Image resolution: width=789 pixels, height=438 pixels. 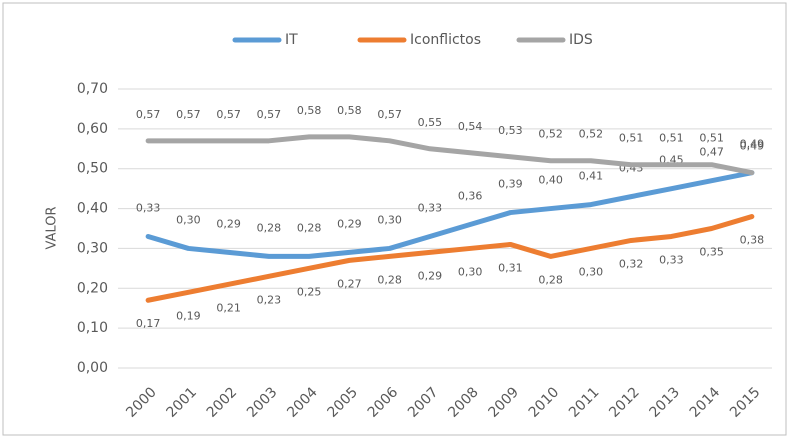 I want to click on data-label: 0,39, so click(x=510, y=184).